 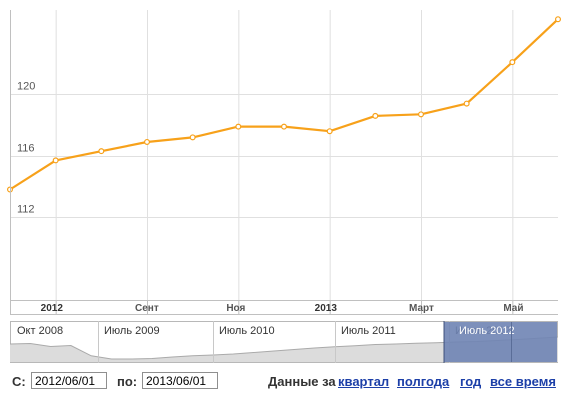 What do you see at coordinates (523, 381) in the screenshot?
I see `range-link-all-time: все время` at bounding box center [523, 381].